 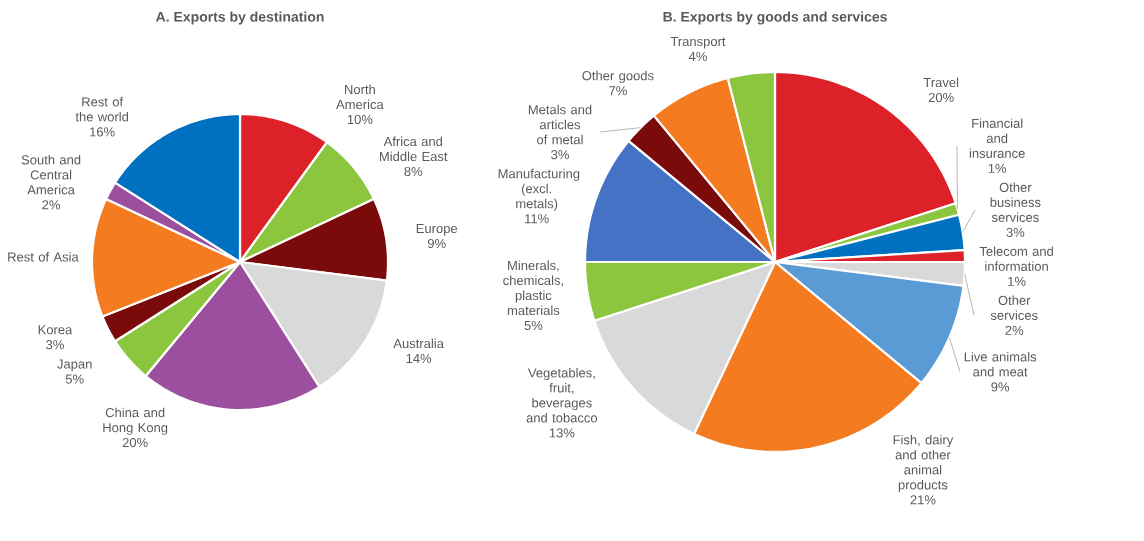 I want to click on slice-label: Rest of the world, so click(x=102, y=109).